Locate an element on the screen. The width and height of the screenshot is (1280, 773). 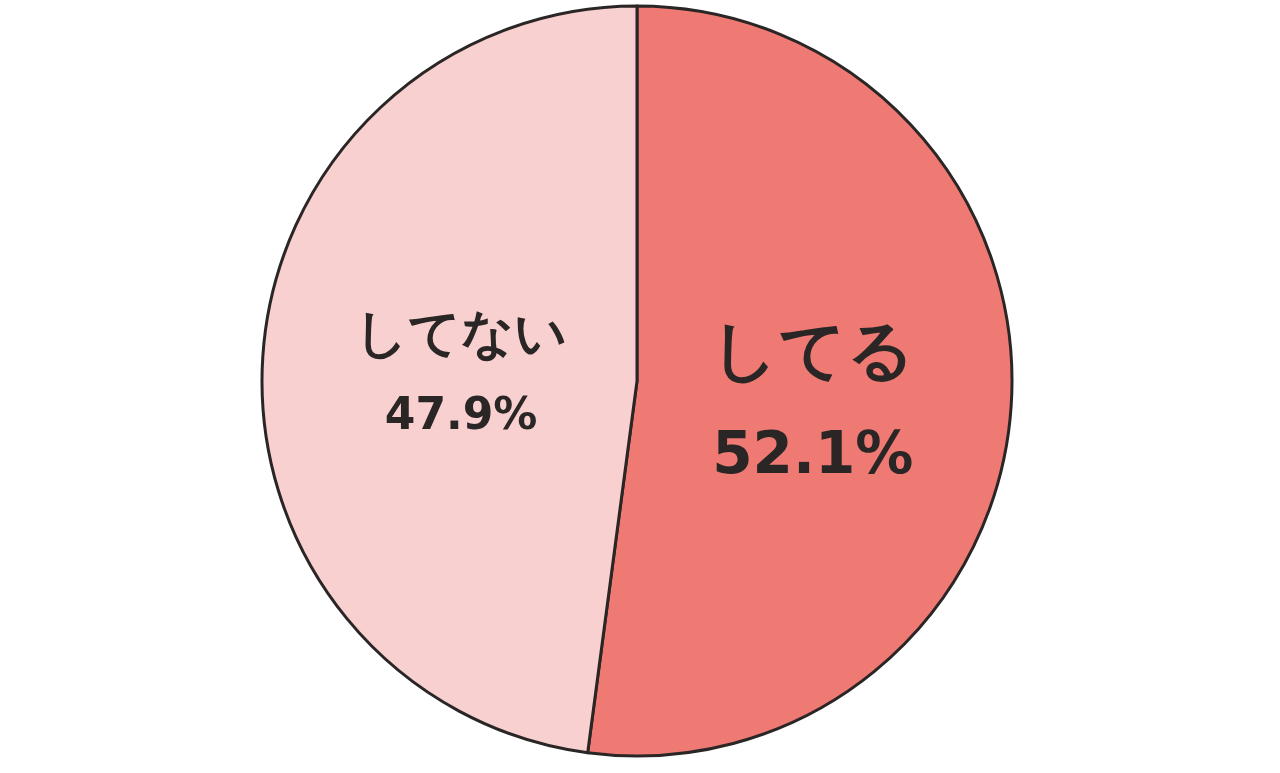
slice-label: してる is located at coordinates (812, 350).